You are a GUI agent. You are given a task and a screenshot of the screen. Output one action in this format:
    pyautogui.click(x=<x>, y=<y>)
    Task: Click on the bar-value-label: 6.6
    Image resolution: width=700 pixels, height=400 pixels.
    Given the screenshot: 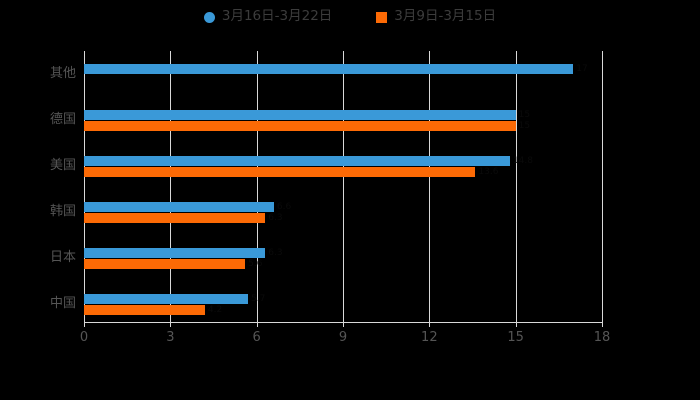 What is the action you would take?
    pyautogui.click(x=284, y=207)
    